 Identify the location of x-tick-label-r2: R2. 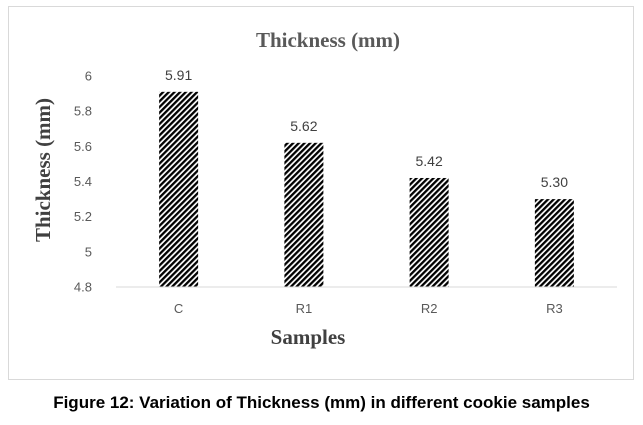
(429, 308).